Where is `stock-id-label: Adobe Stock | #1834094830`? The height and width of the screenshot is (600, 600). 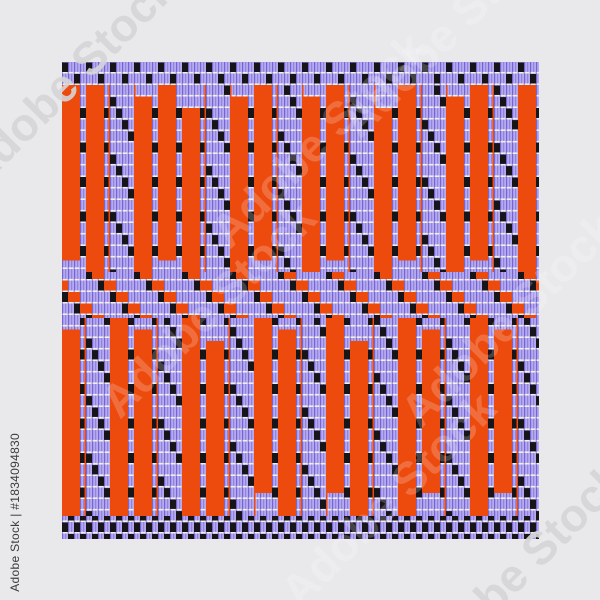
stock-id-label: Adobe Stock | #1834094830 is located at coordinates (15, 512).